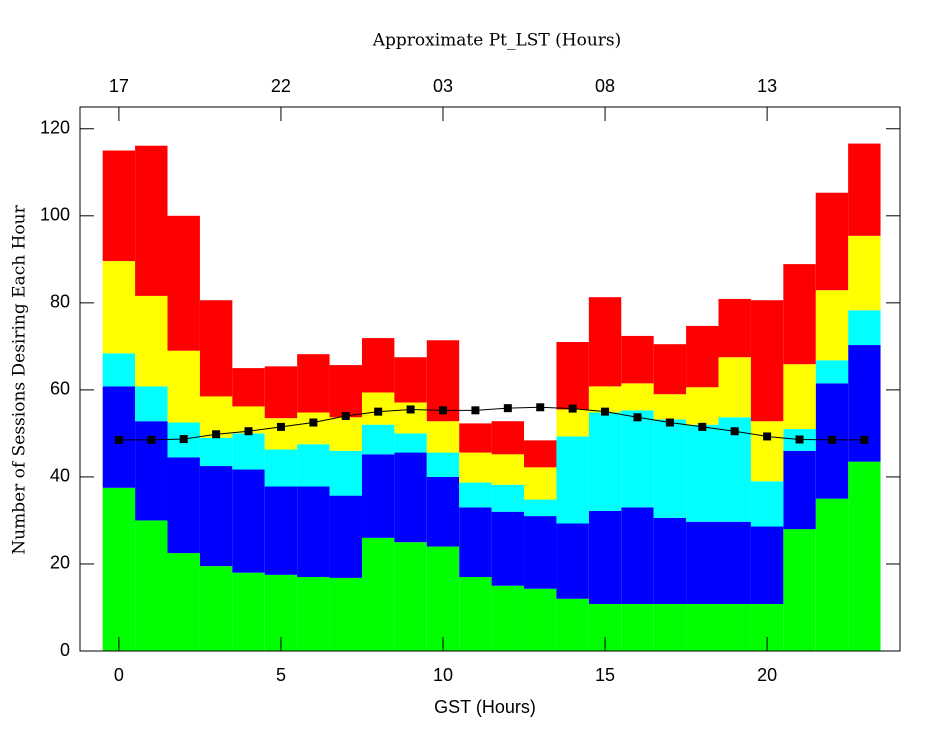  Describe the element at coordinates (55, 215) in the screenshot. I see `y-tick-label: 100` at that location.